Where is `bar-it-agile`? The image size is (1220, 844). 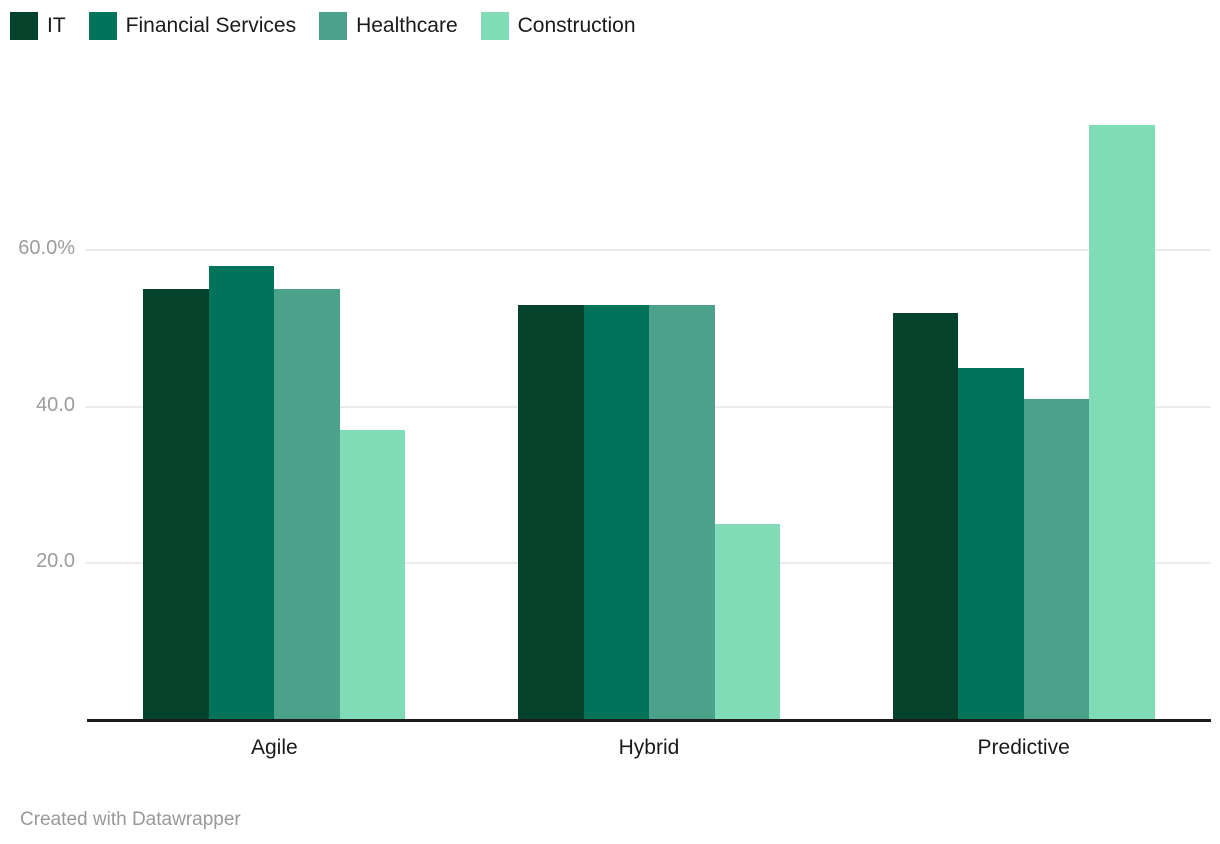
bar-it-agile is located at coordinates (176, 504).